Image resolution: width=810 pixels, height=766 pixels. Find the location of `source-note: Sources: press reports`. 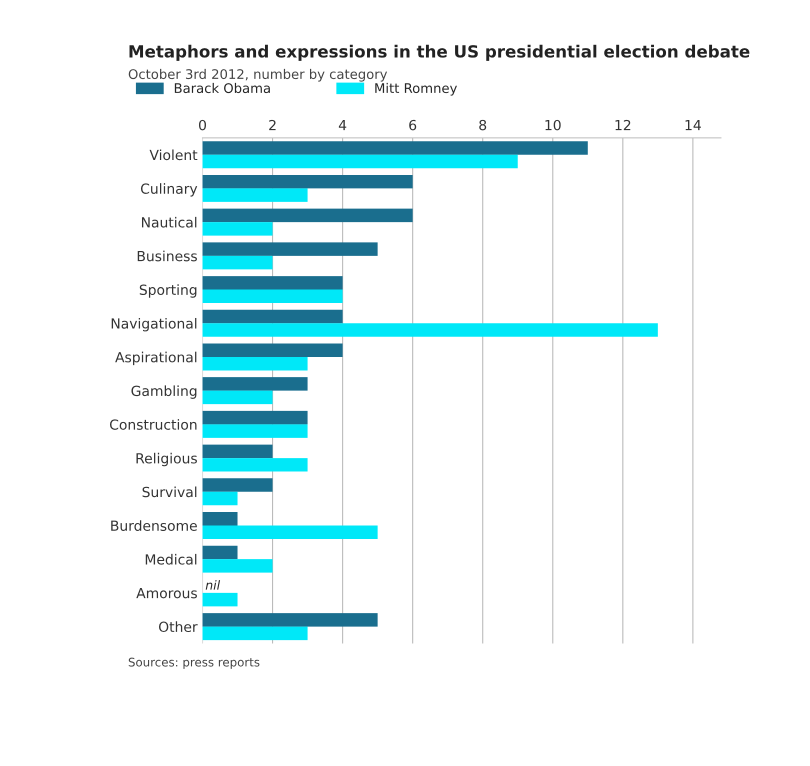

source-note: Sources: press reports is located at coordinates (194, 663).